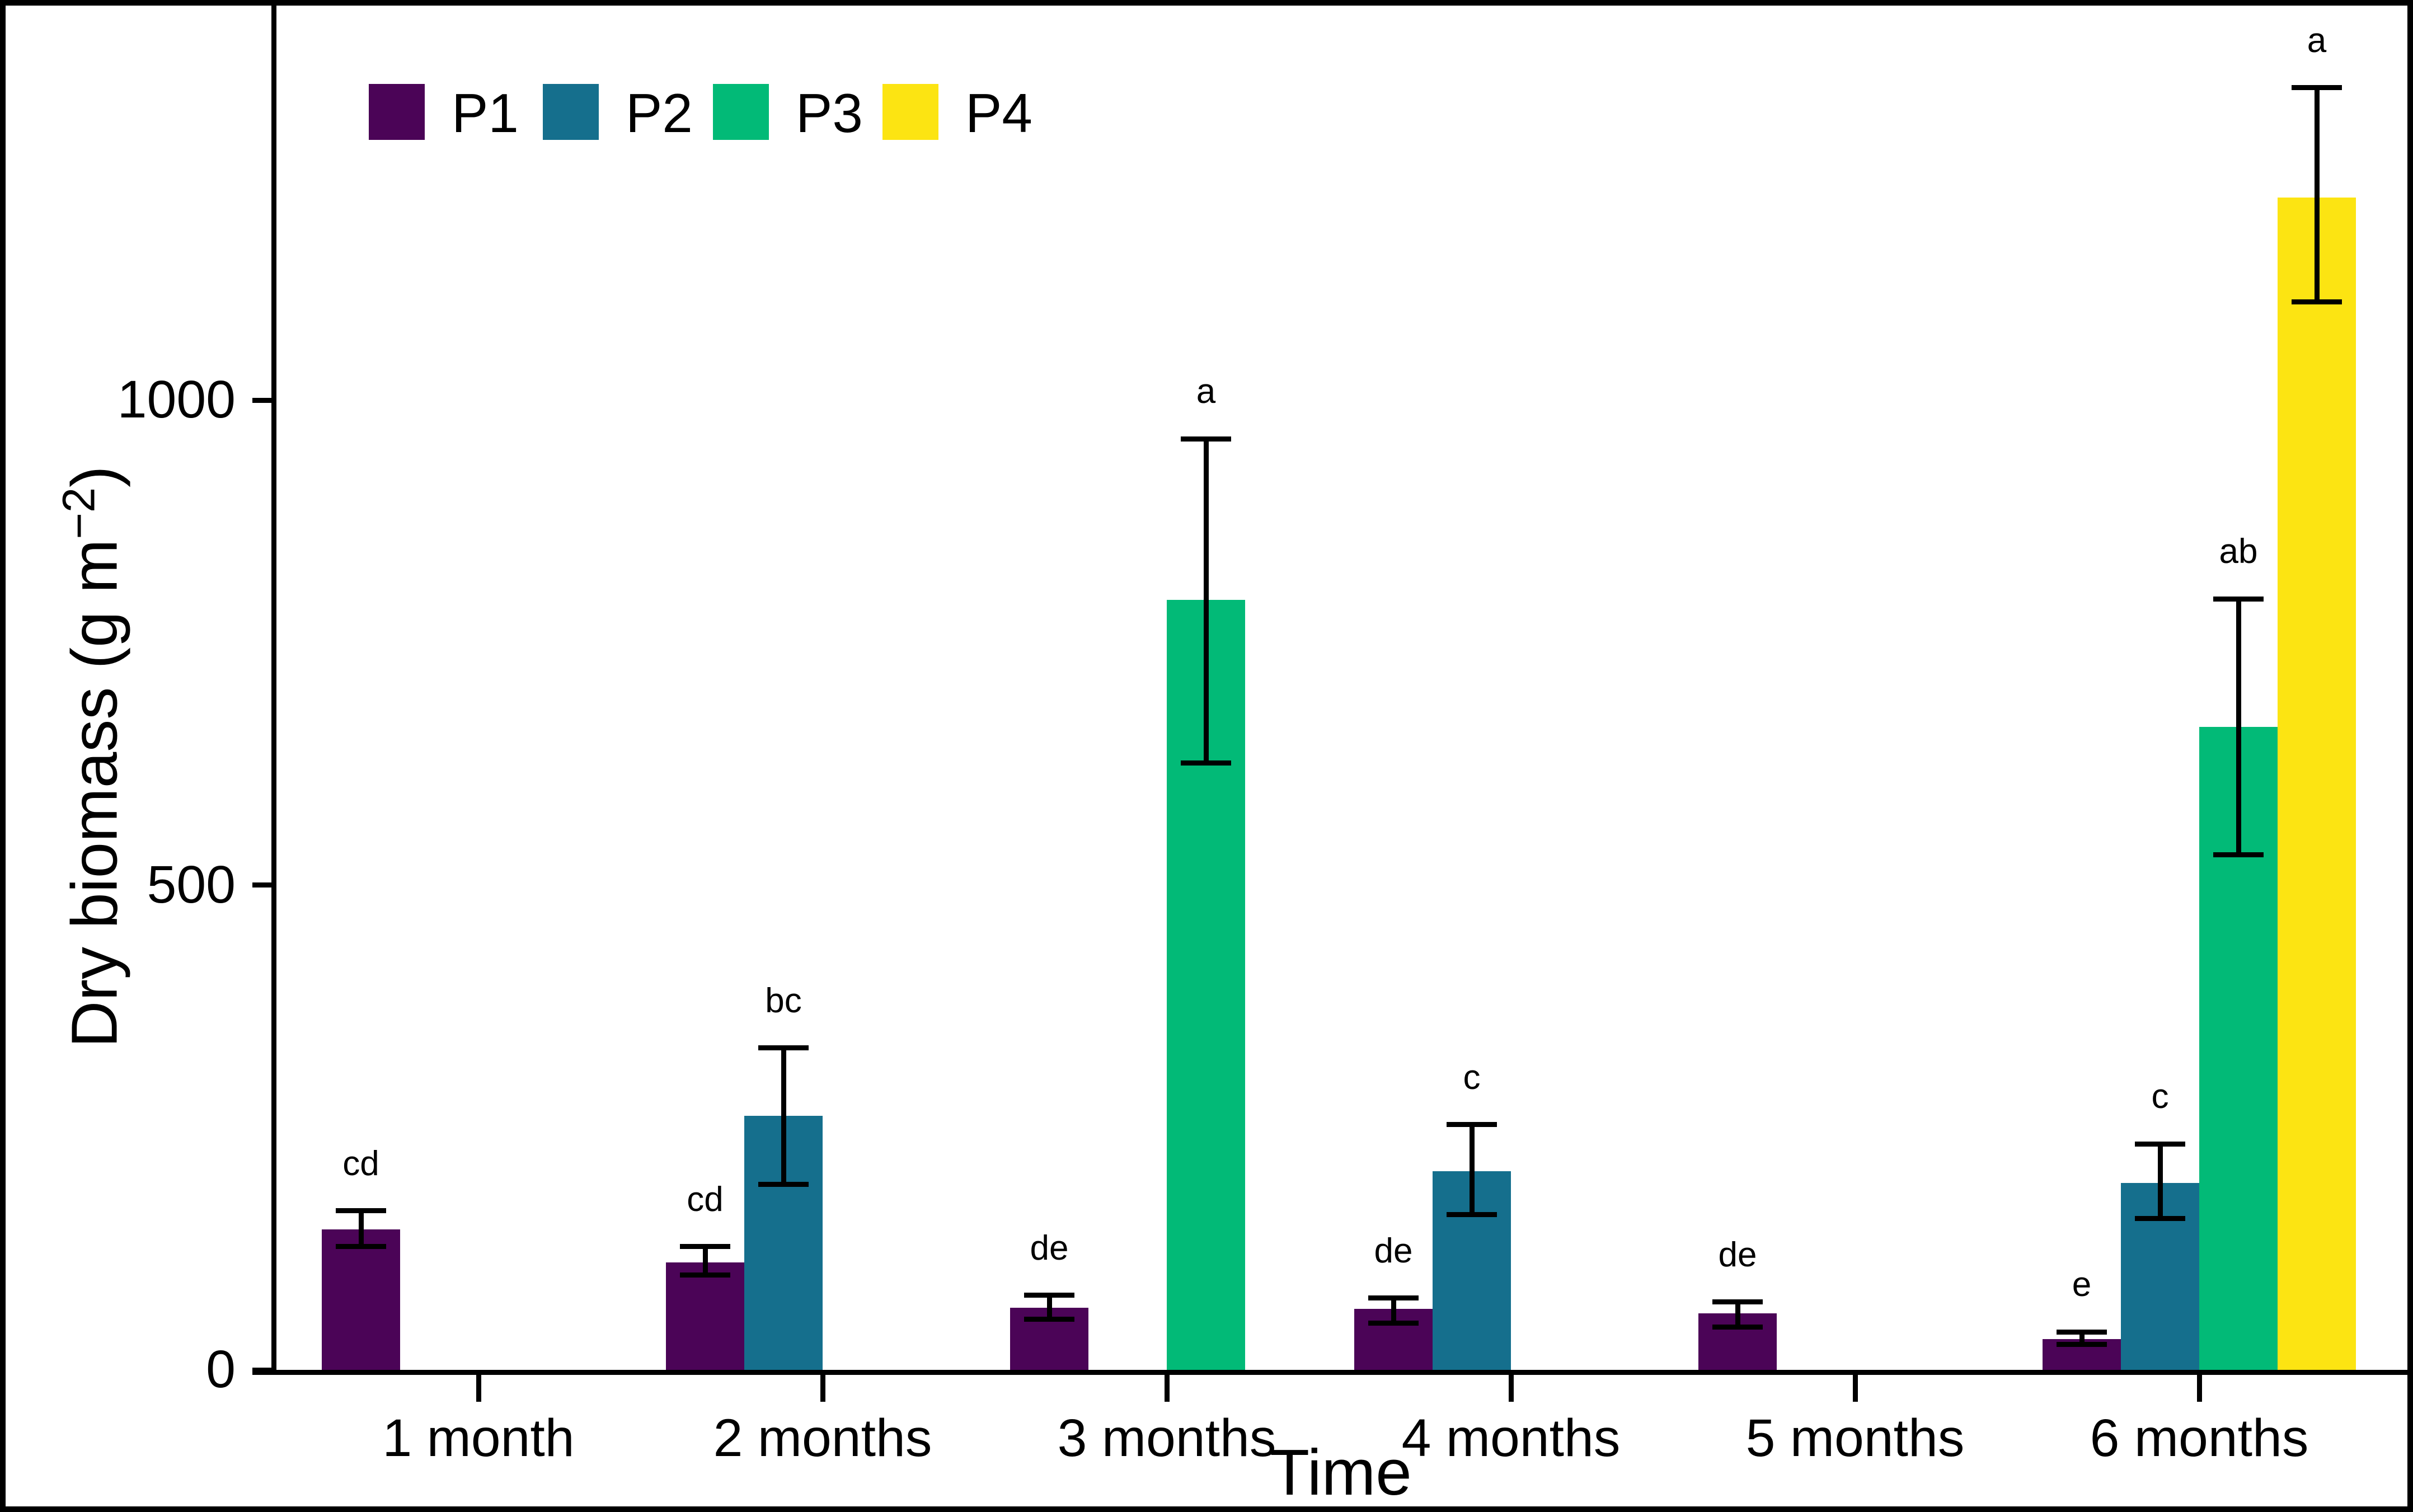 This screenshot has width=2413, height=1512. Describe the element at coordinates (486, 113) in the screenshot. I see `legend-label-p1: P1` at that location.